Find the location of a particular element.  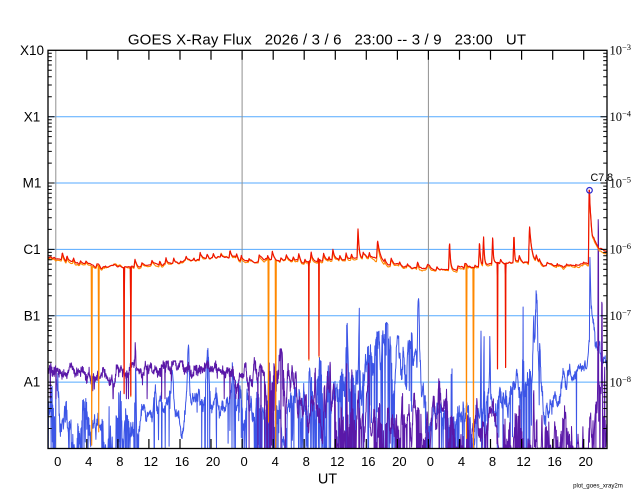

svg-text: M1 is located at coordinates (32, 183).